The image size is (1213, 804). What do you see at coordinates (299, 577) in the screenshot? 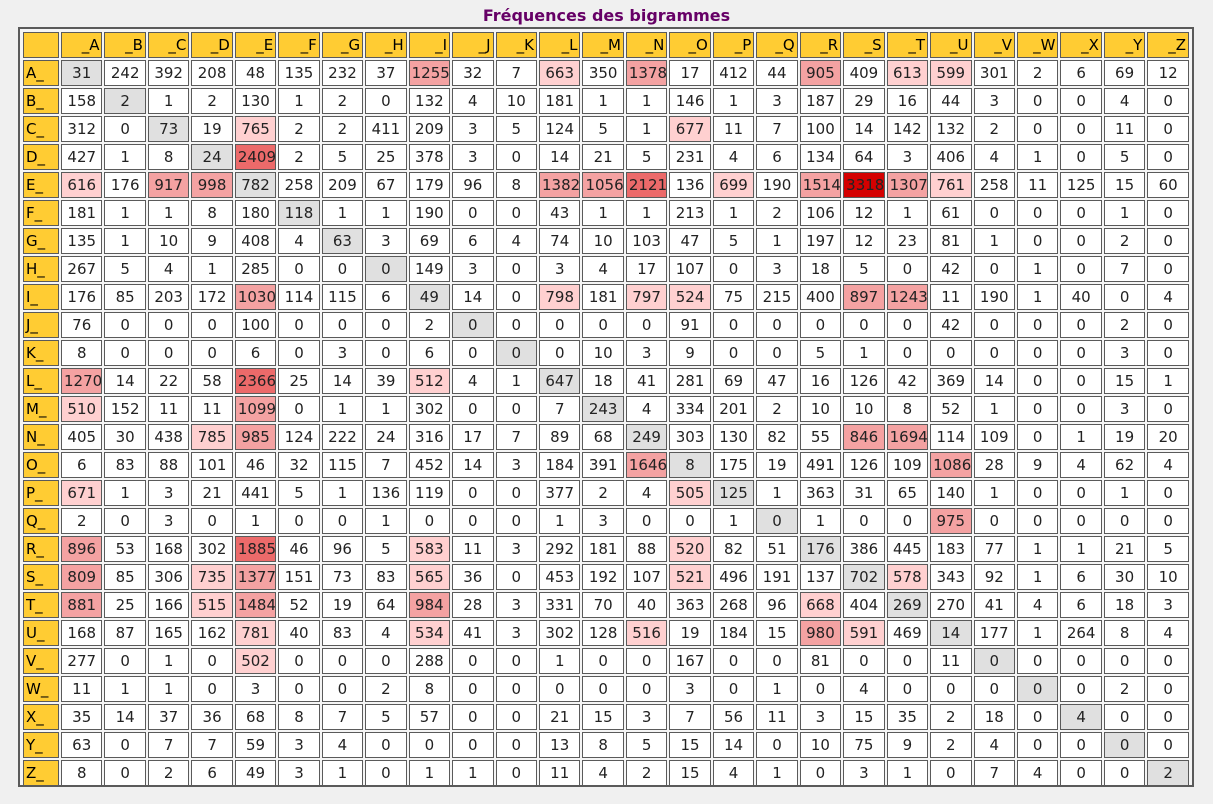
I see `frequency-cell: 151` at bounding box center [299, 577].